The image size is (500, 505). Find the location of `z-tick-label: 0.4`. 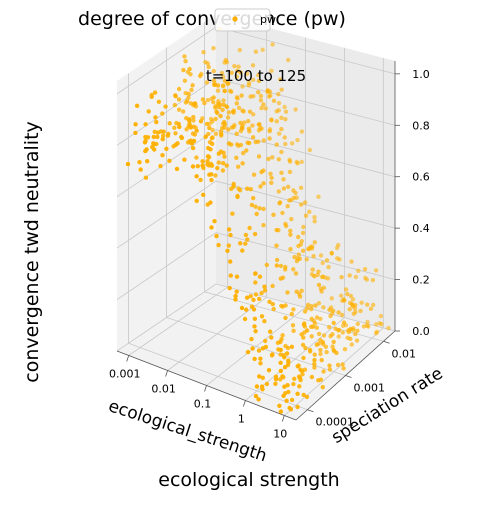

z-tick-label: 0.4 is located at coordinates (421, 228).